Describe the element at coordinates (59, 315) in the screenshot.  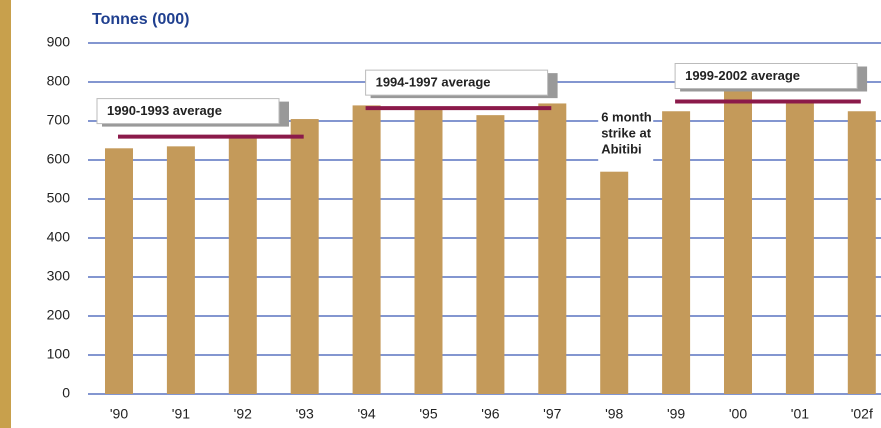
I see `y-tick-label: 200` at that location.